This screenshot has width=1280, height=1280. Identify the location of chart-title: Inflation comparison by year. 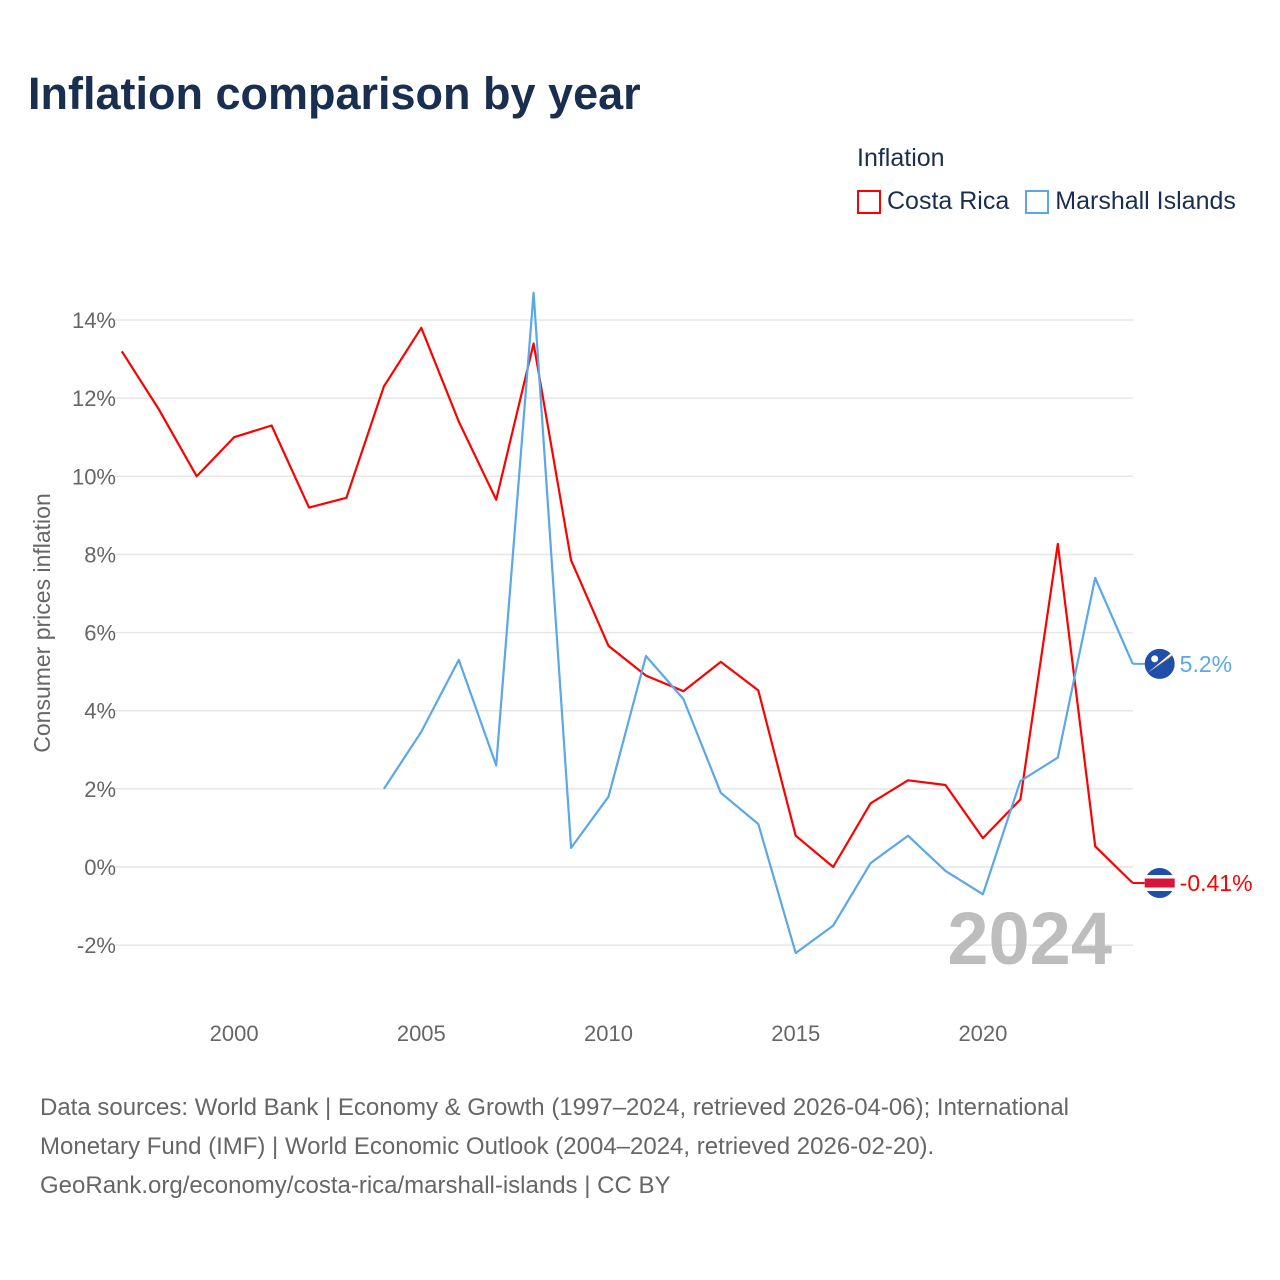
(334, 93).